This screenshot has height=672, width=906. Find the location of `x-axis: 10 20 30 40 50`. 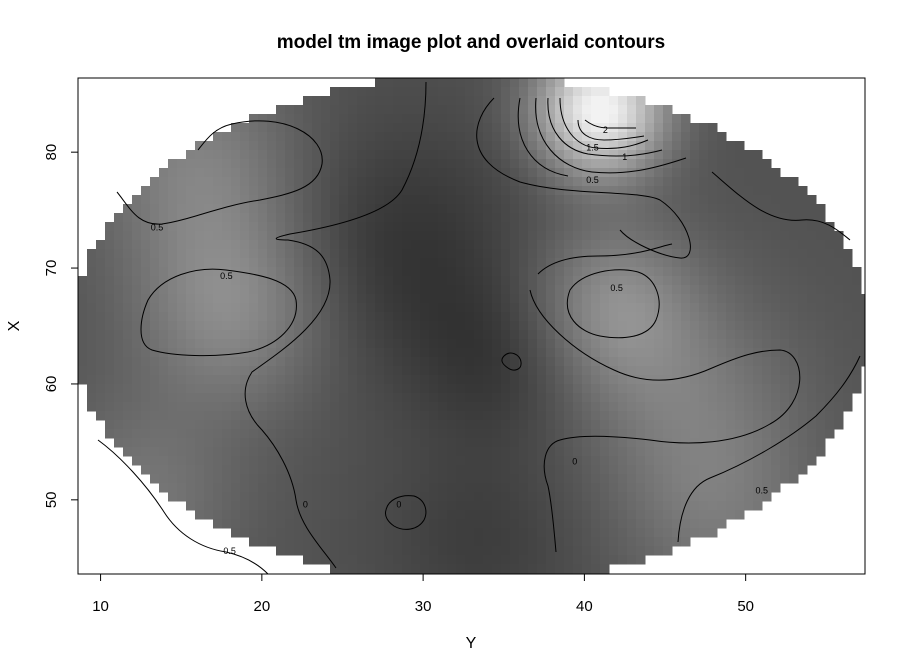

x-axis: 10 20 30 40 50 is located at coordinates (423, 594).